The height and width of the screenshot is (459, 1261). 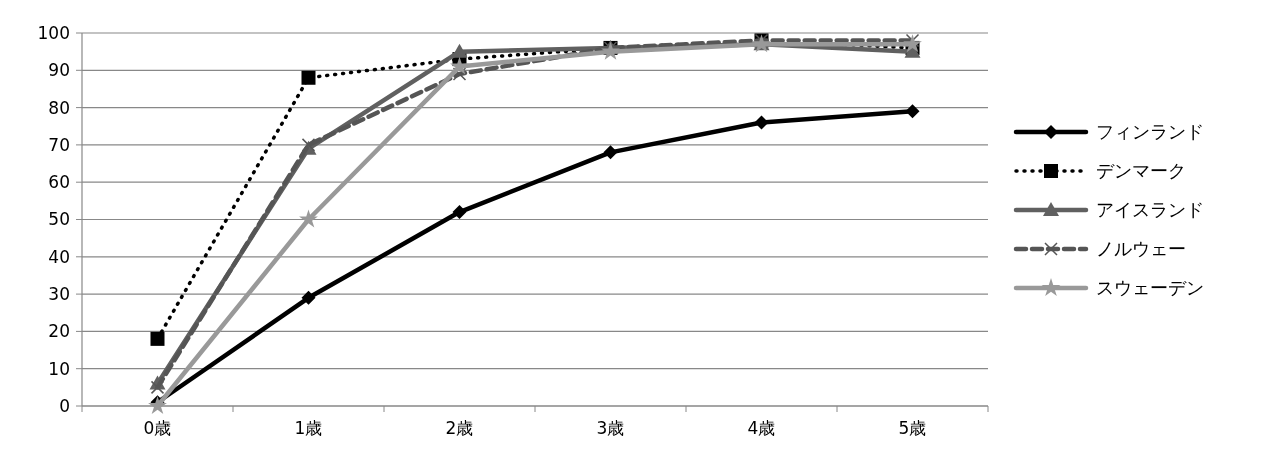 I want to click on legend-label: スウェーデン, so click(x=1150, y=288).